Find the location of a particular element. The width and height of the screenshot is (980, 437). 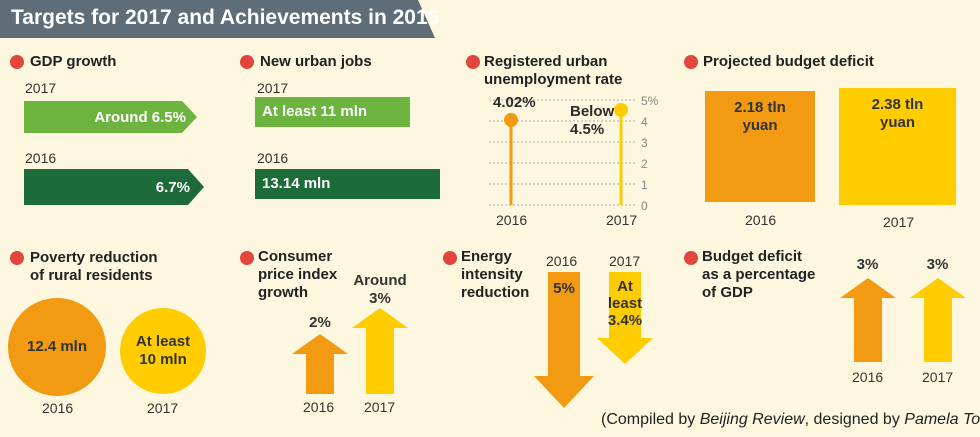

deficit-pct-2017-up-arrow is located at coordinates (938, 320).